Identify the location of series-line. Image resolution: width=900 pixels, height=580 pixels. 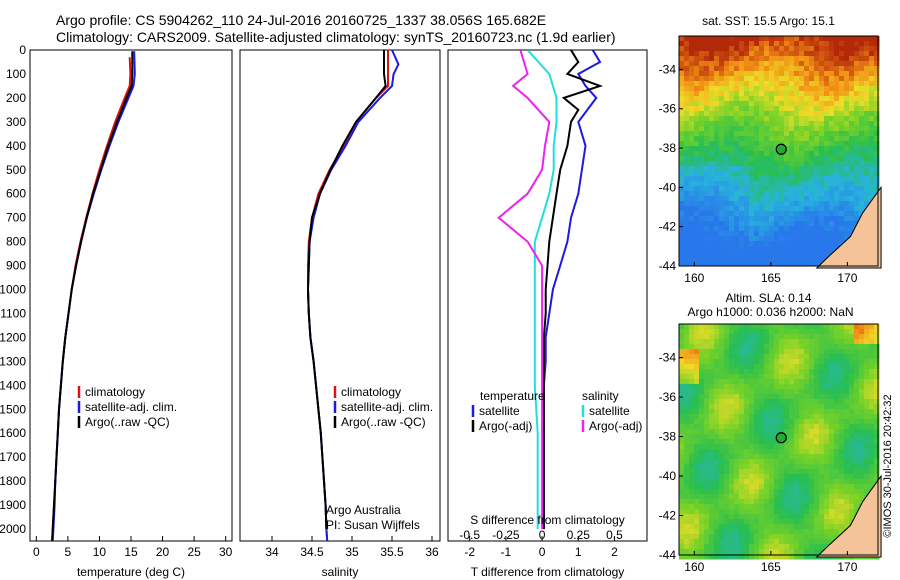
(346, 290).